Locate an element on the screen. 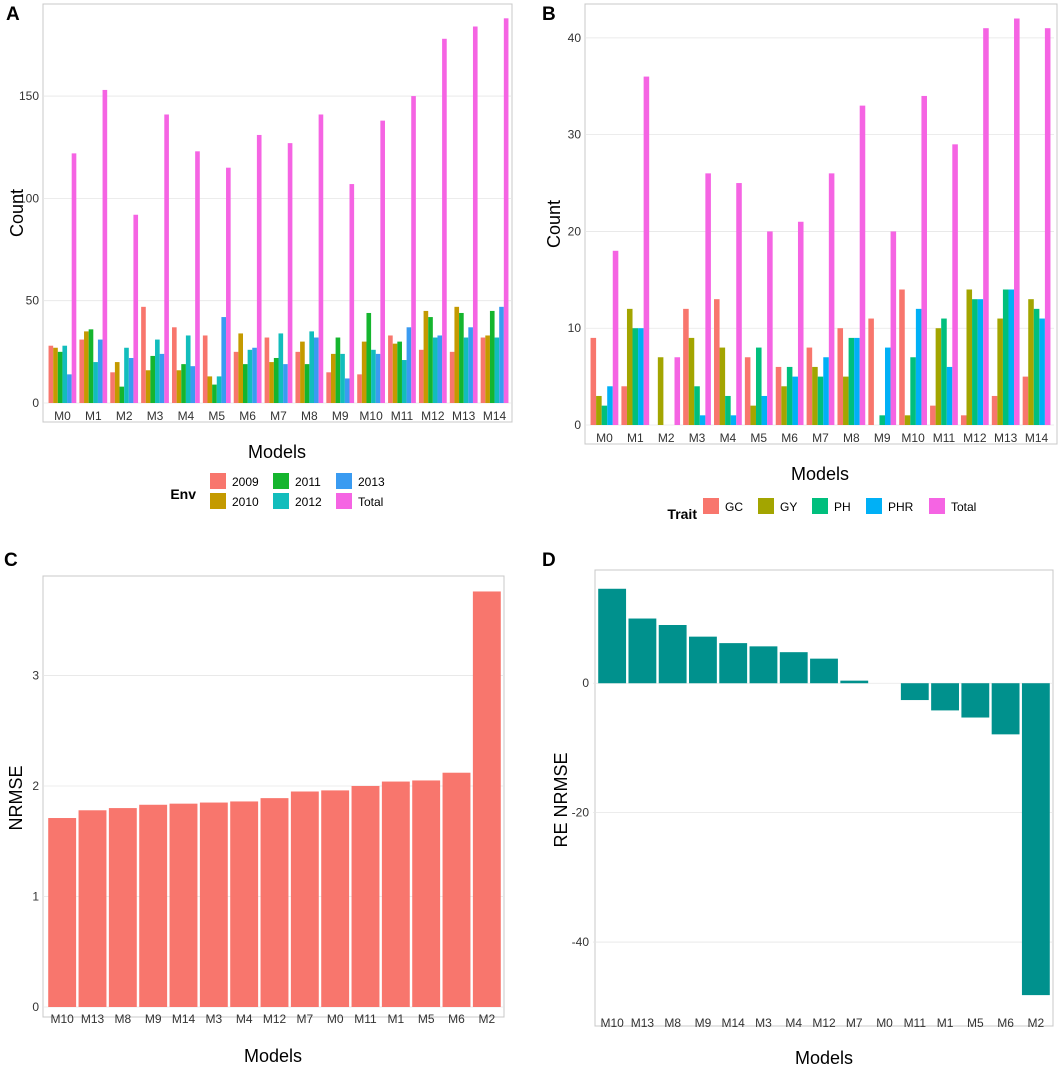 The width and height of the screenshot is (1059, 1069). bar-M3 is located at coordinates (213, 904).